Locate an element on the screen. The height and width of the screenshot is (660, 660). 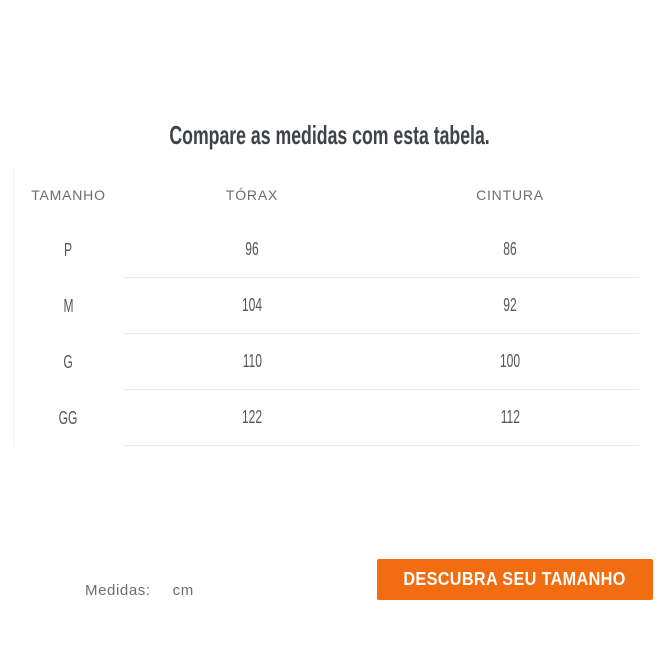
column-header-tamanho: TAMANHO is located at coordinates (68, 195).